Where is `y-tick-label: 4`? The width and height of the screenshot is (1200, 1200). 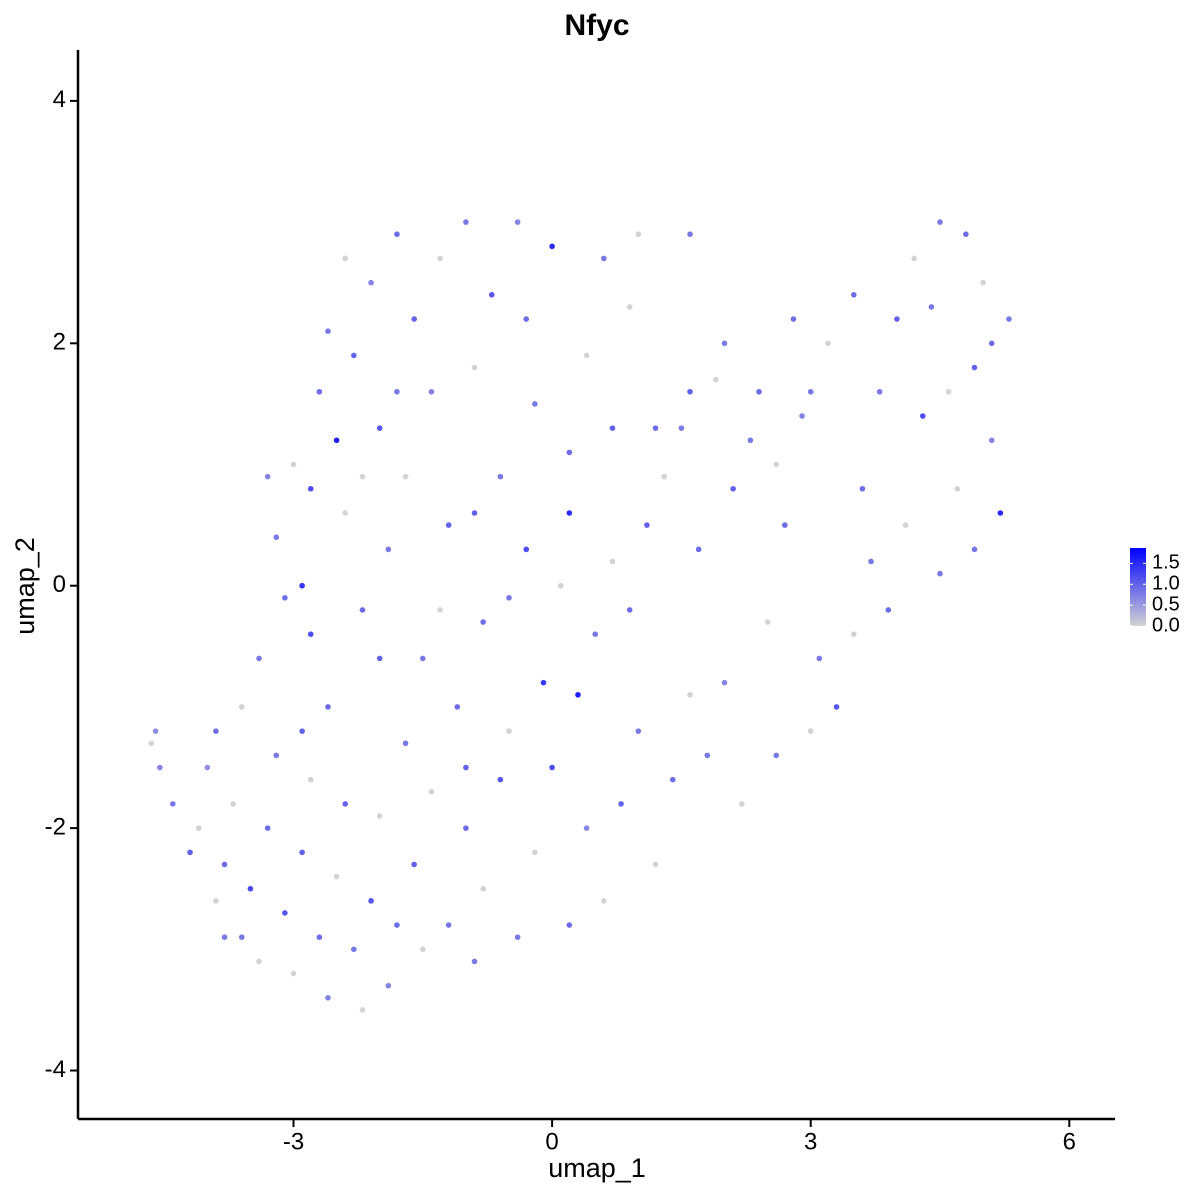 y-tick-label: 4 is located at coordinates (59, 99).